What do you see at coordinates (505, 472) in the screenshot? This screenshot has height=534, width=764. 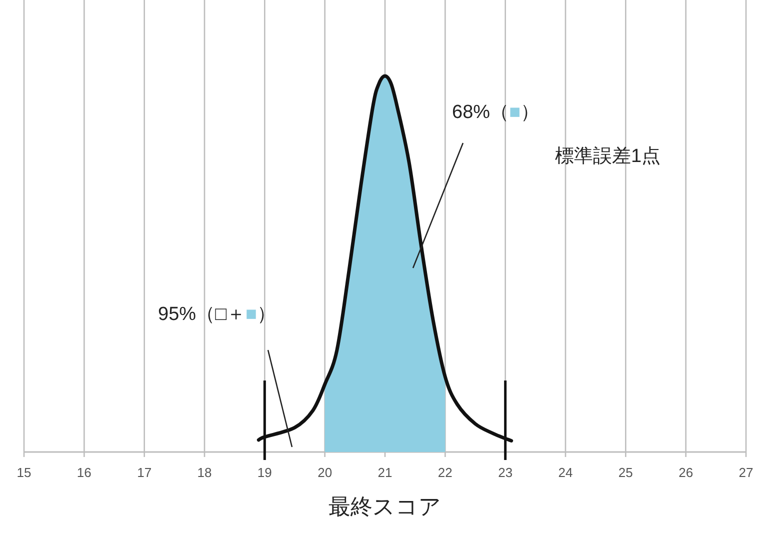 I see `x-tick-label: 23` at bounding box center [505, 472].